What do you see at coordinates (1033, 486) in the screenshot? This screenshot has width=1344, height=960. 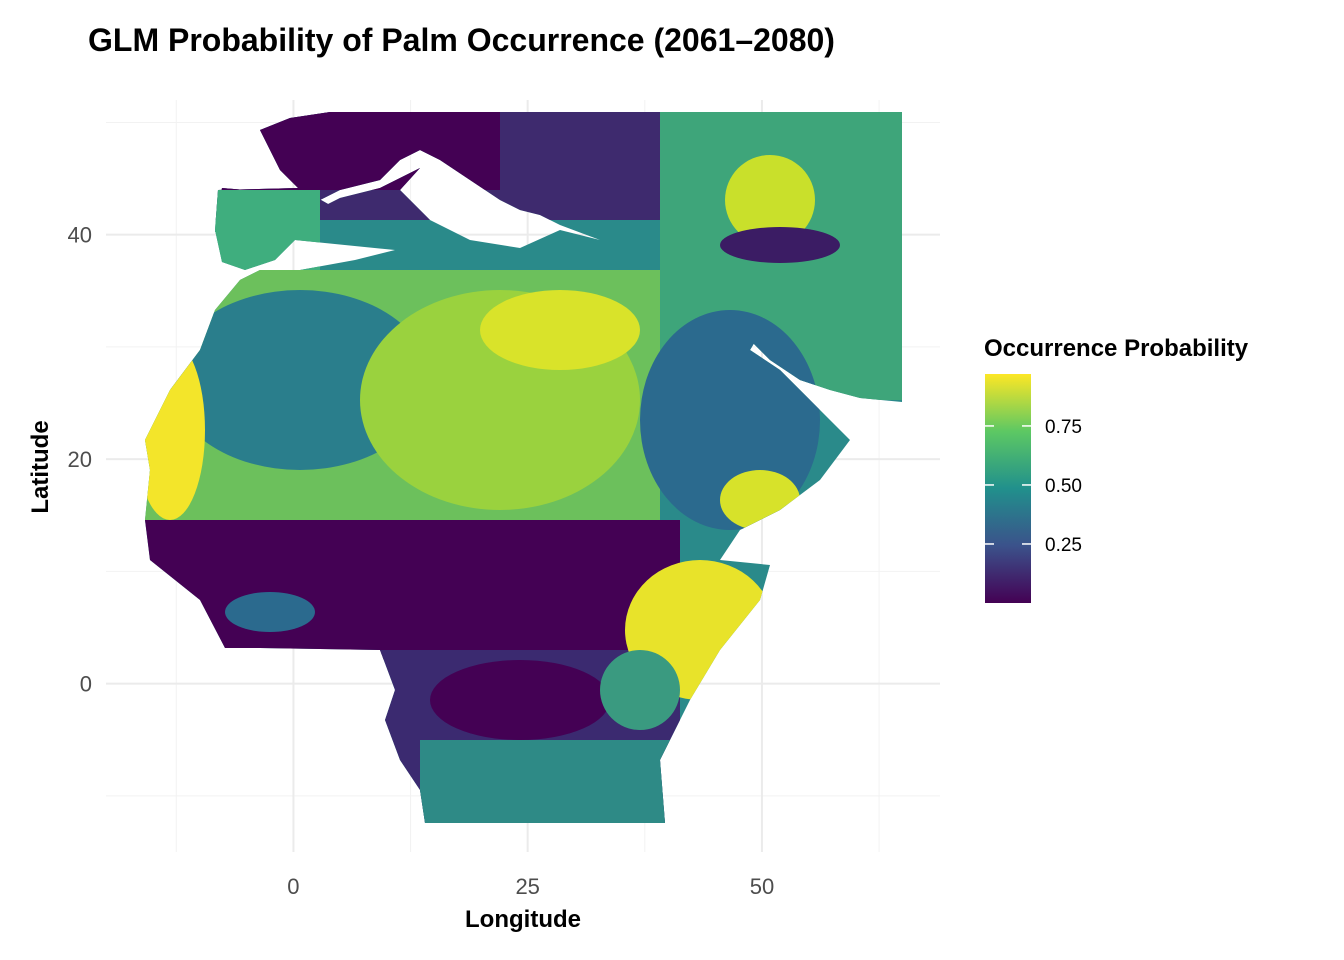 I see `legend-ticks: 0.25 0.50 0.75` at bounding box center [1033, 486].